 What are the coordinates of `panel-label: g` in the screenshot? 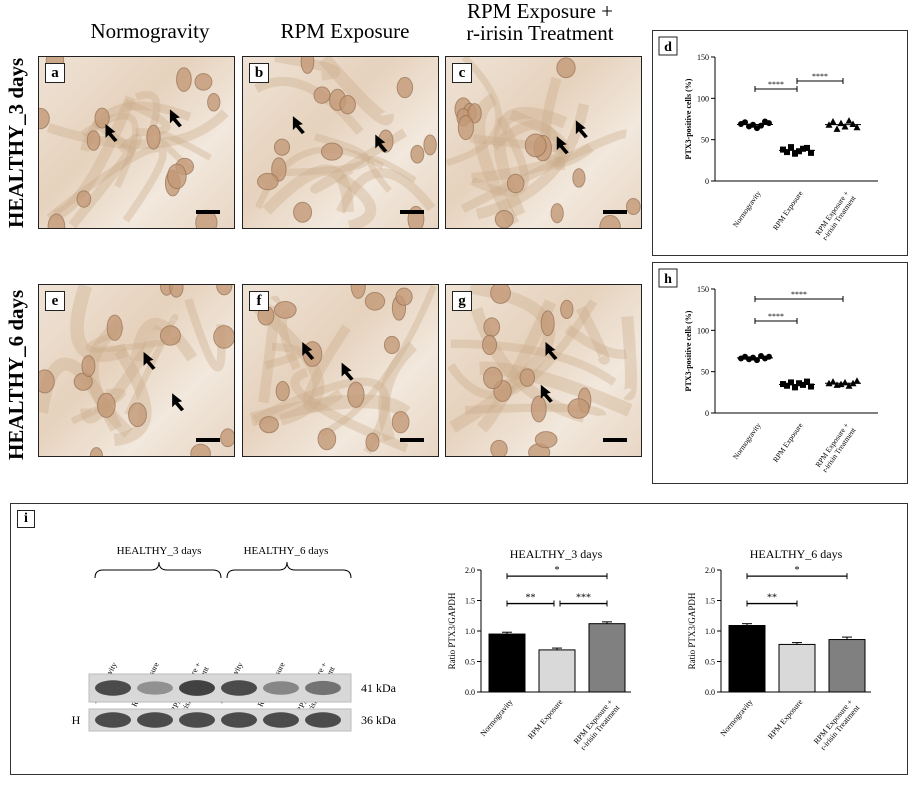 It's located at (462, 301).